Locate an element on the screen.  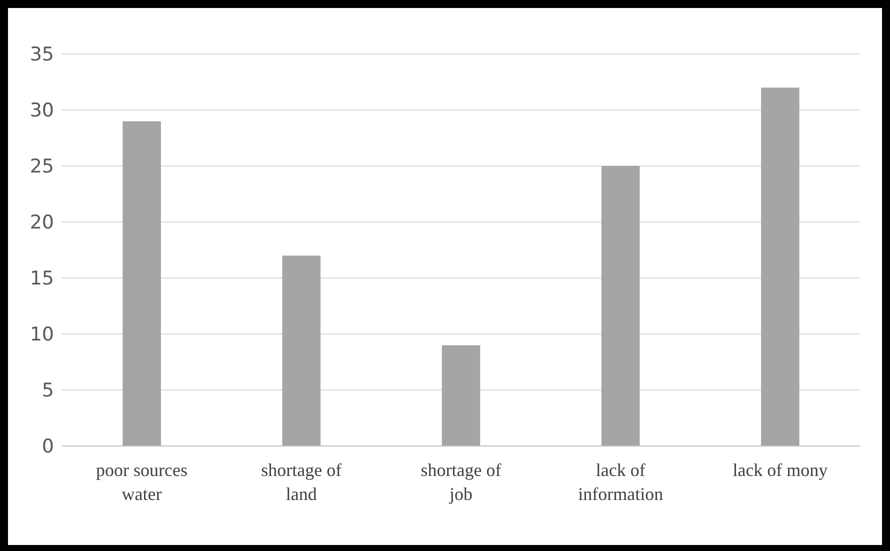
y-tick-label: 15 is located at coordinates (42, 279).